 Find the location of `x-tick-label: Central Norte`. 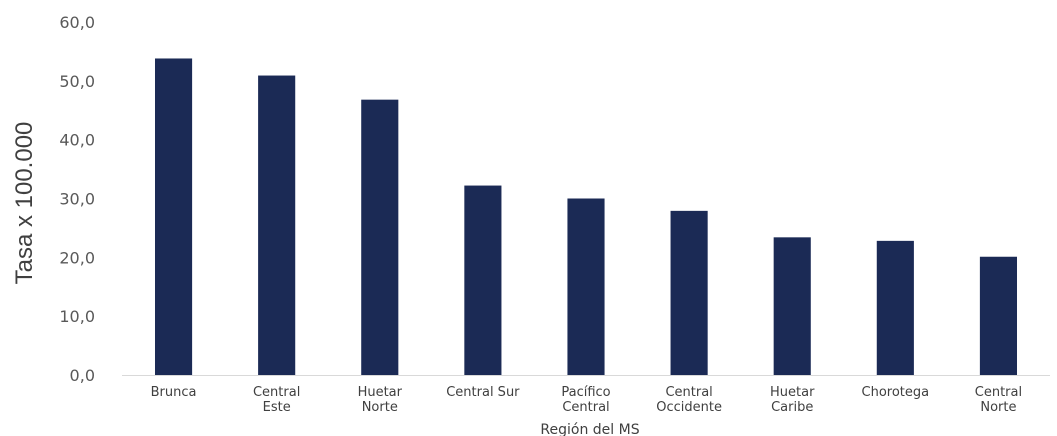

x-tick-label: Central Norte is located at coordinates (998, 400).